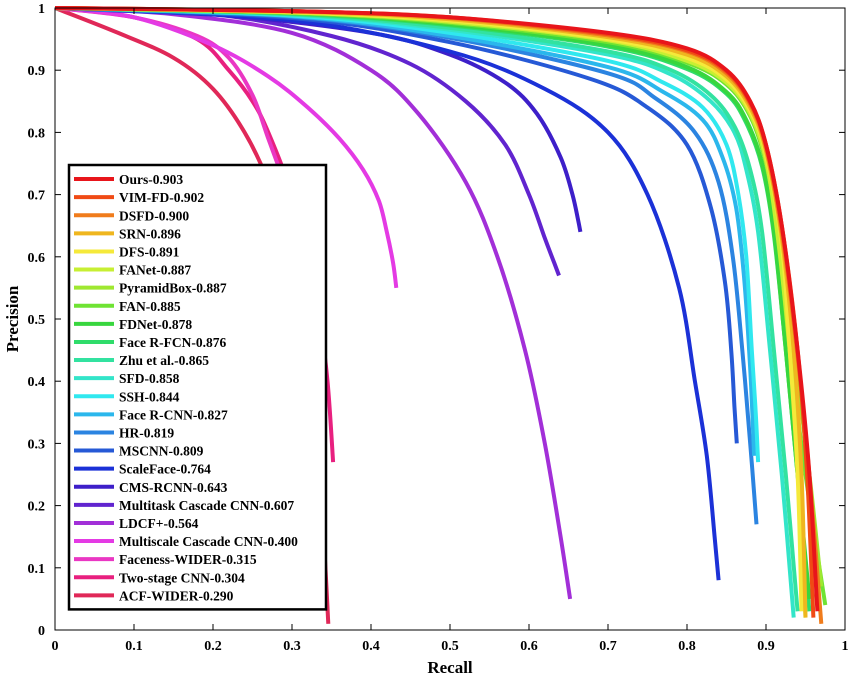 The width and height of the screenshot is (850, 680). What do you see at coordinates (149, 378) in the screenshot?
I see `legend-entry-11: SFD-0.858` at bounding box center [149, 378].